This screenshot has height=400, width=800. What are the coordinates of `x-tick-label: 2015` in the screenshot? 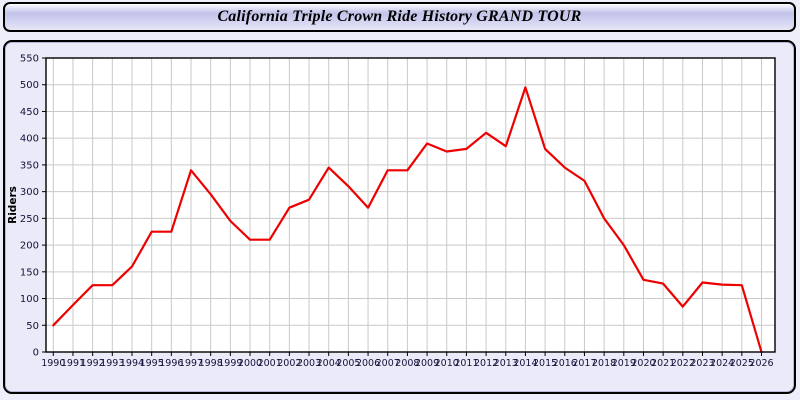 It's located at (545, 363).